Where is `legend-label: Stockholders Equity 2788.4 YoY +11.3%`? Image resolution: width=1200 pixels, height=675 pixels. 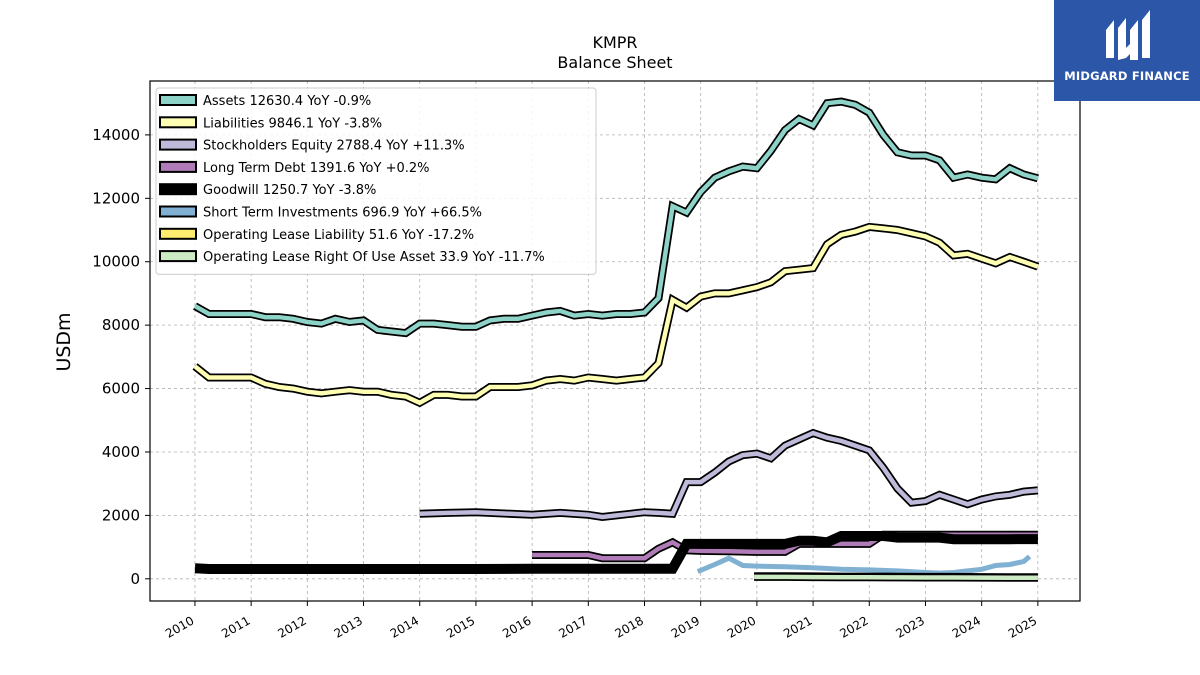 legend-label: Stockholders Equity 2788.4 YoY +11.3% is located at coordinates (334, 146).